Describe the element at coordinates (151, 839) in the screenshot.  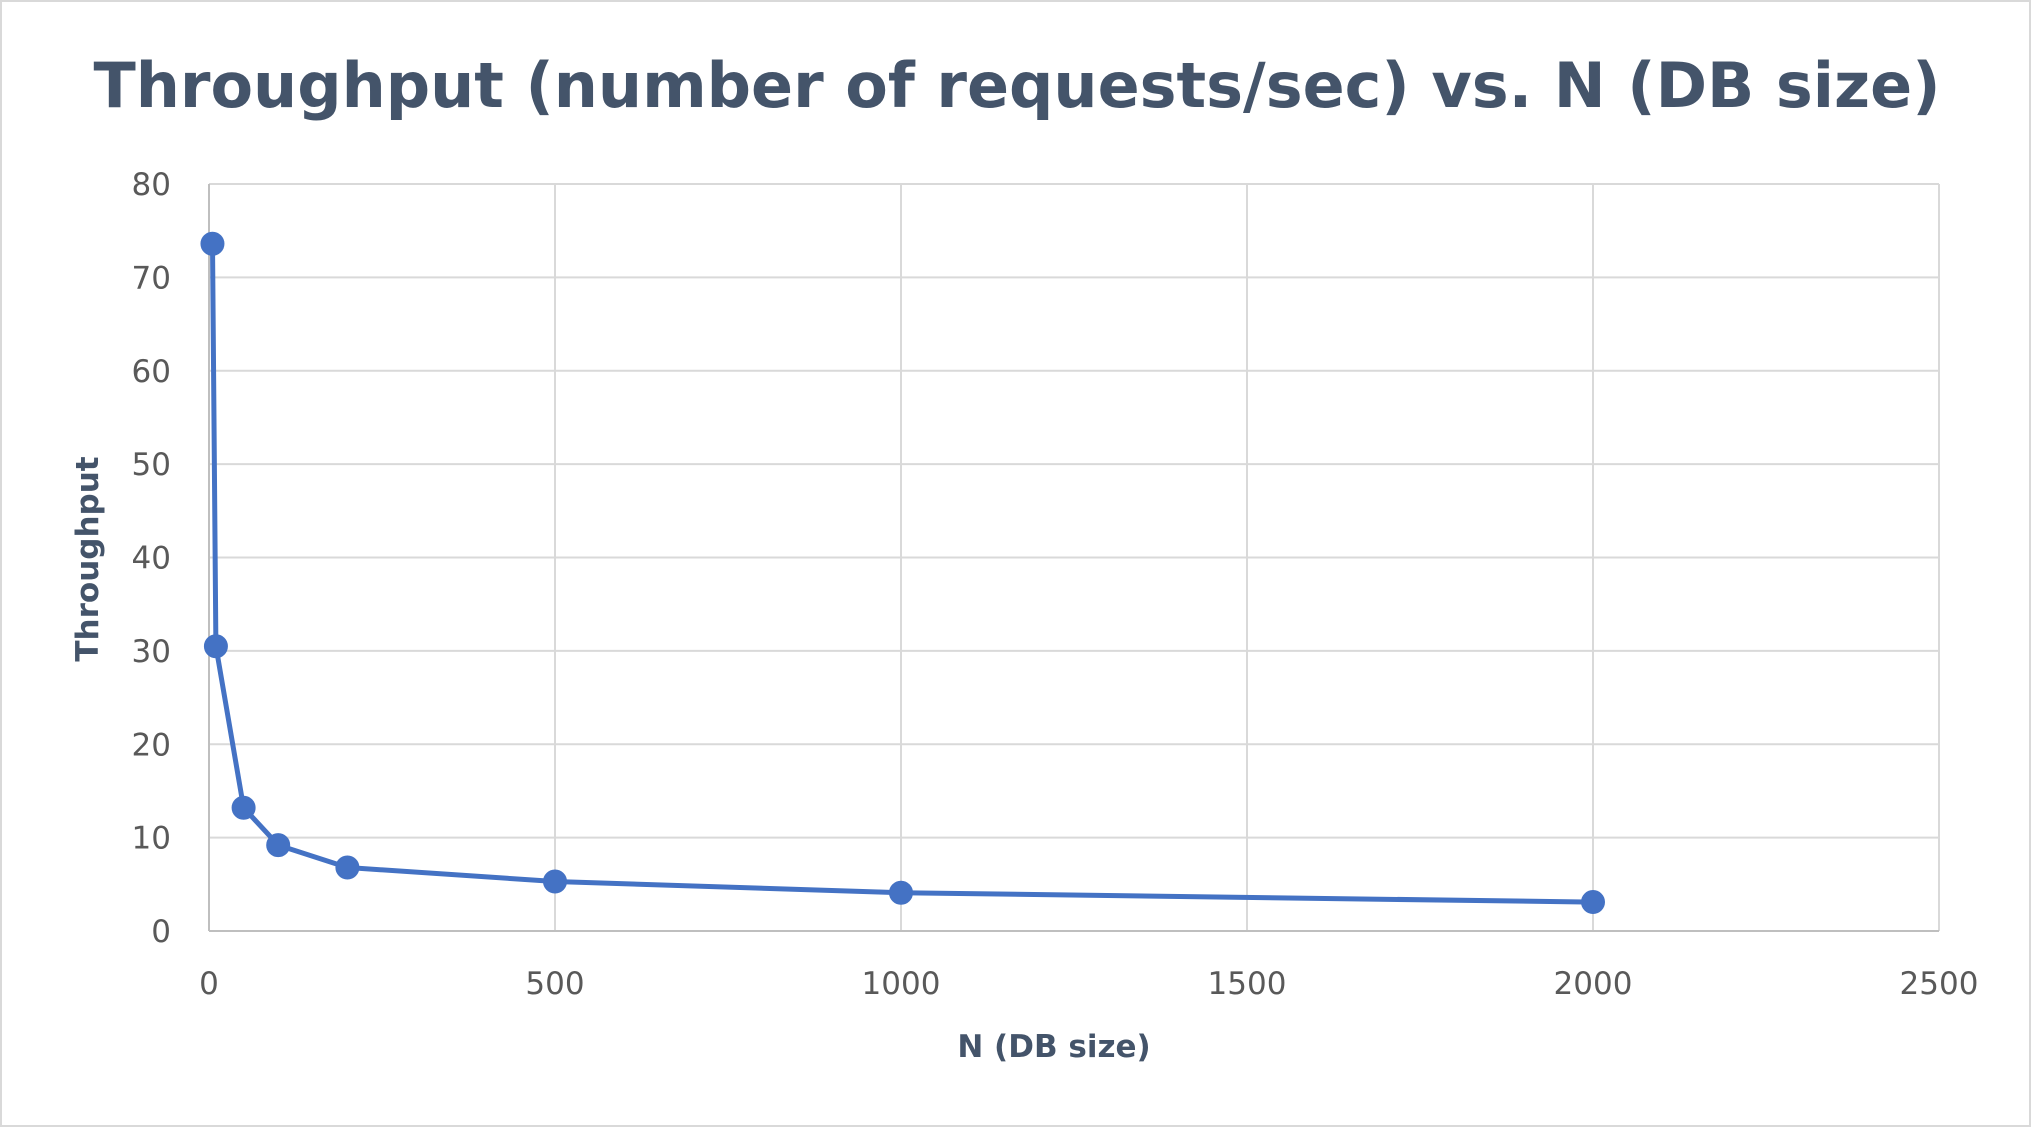
I see `y-tick-label-10: 10` at that location.